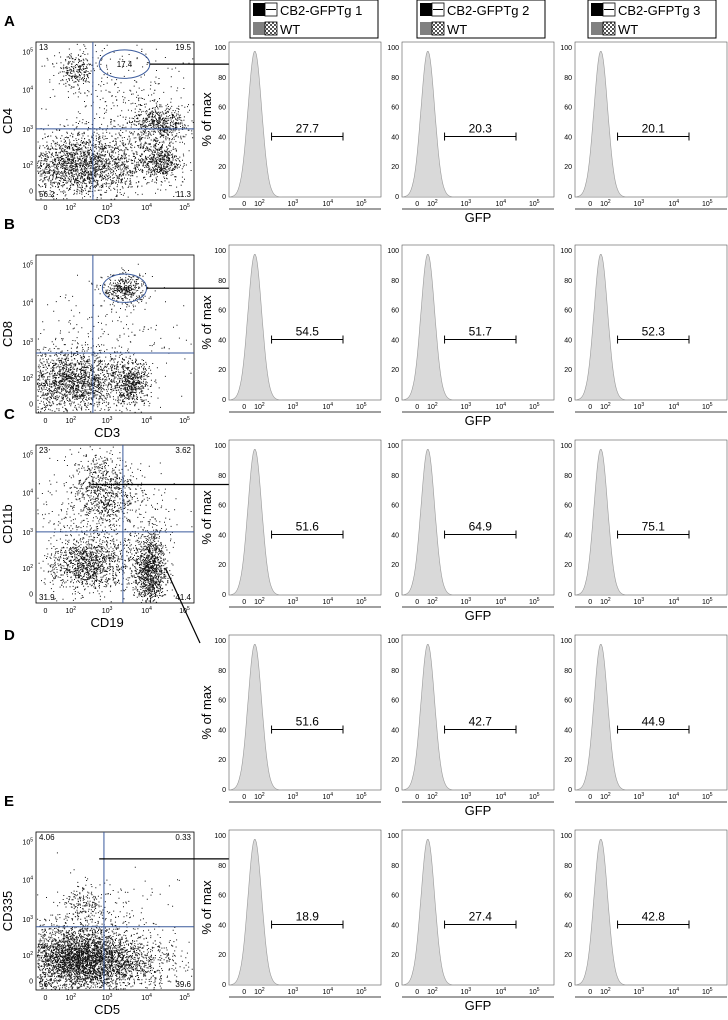  I want to click on dots, so click(115, 121).